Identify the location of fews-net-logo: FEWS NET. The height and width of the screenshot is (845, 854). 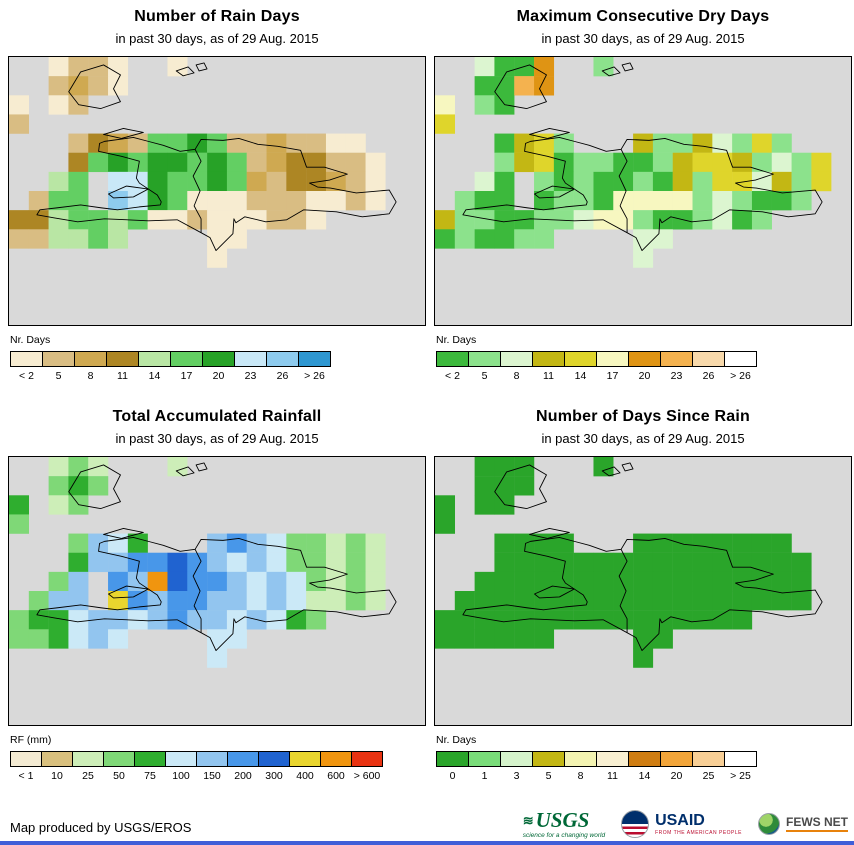
(803, 824).